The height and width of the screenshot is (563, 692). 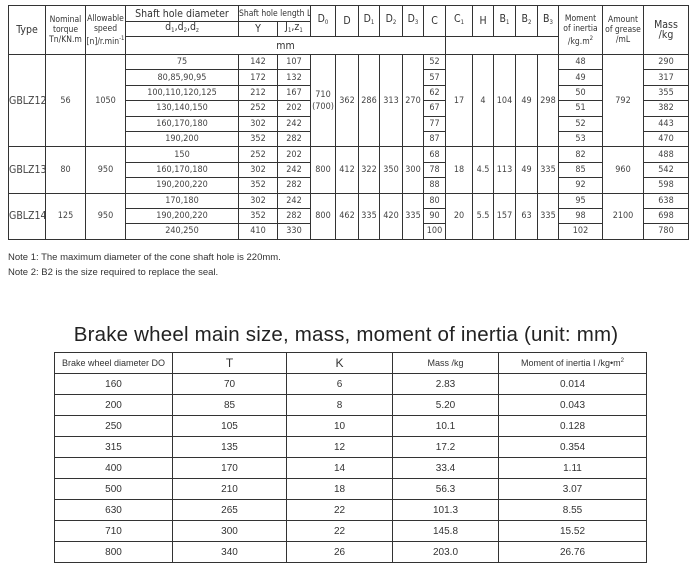 What do you see at coordinates (580, 108) in the screenshot?
I see `moment-of-inertia-cell: 51` at bounding box center [580, 108].